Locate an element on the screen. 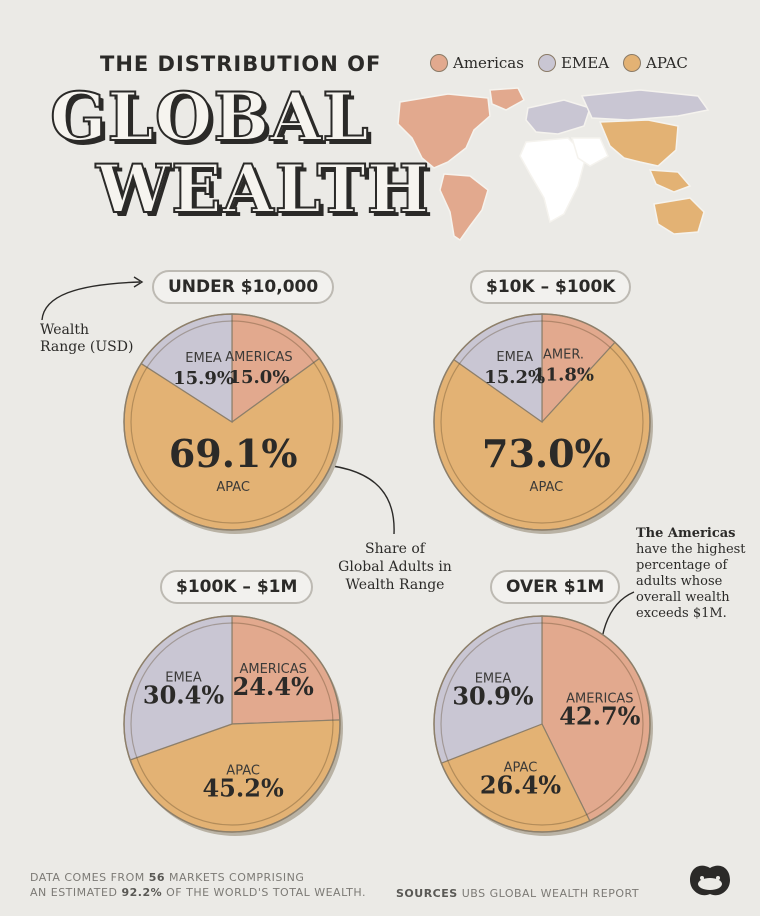 The image size is (760, 916). slice-name-amer: AMER. is located at coordinates (563, 355).